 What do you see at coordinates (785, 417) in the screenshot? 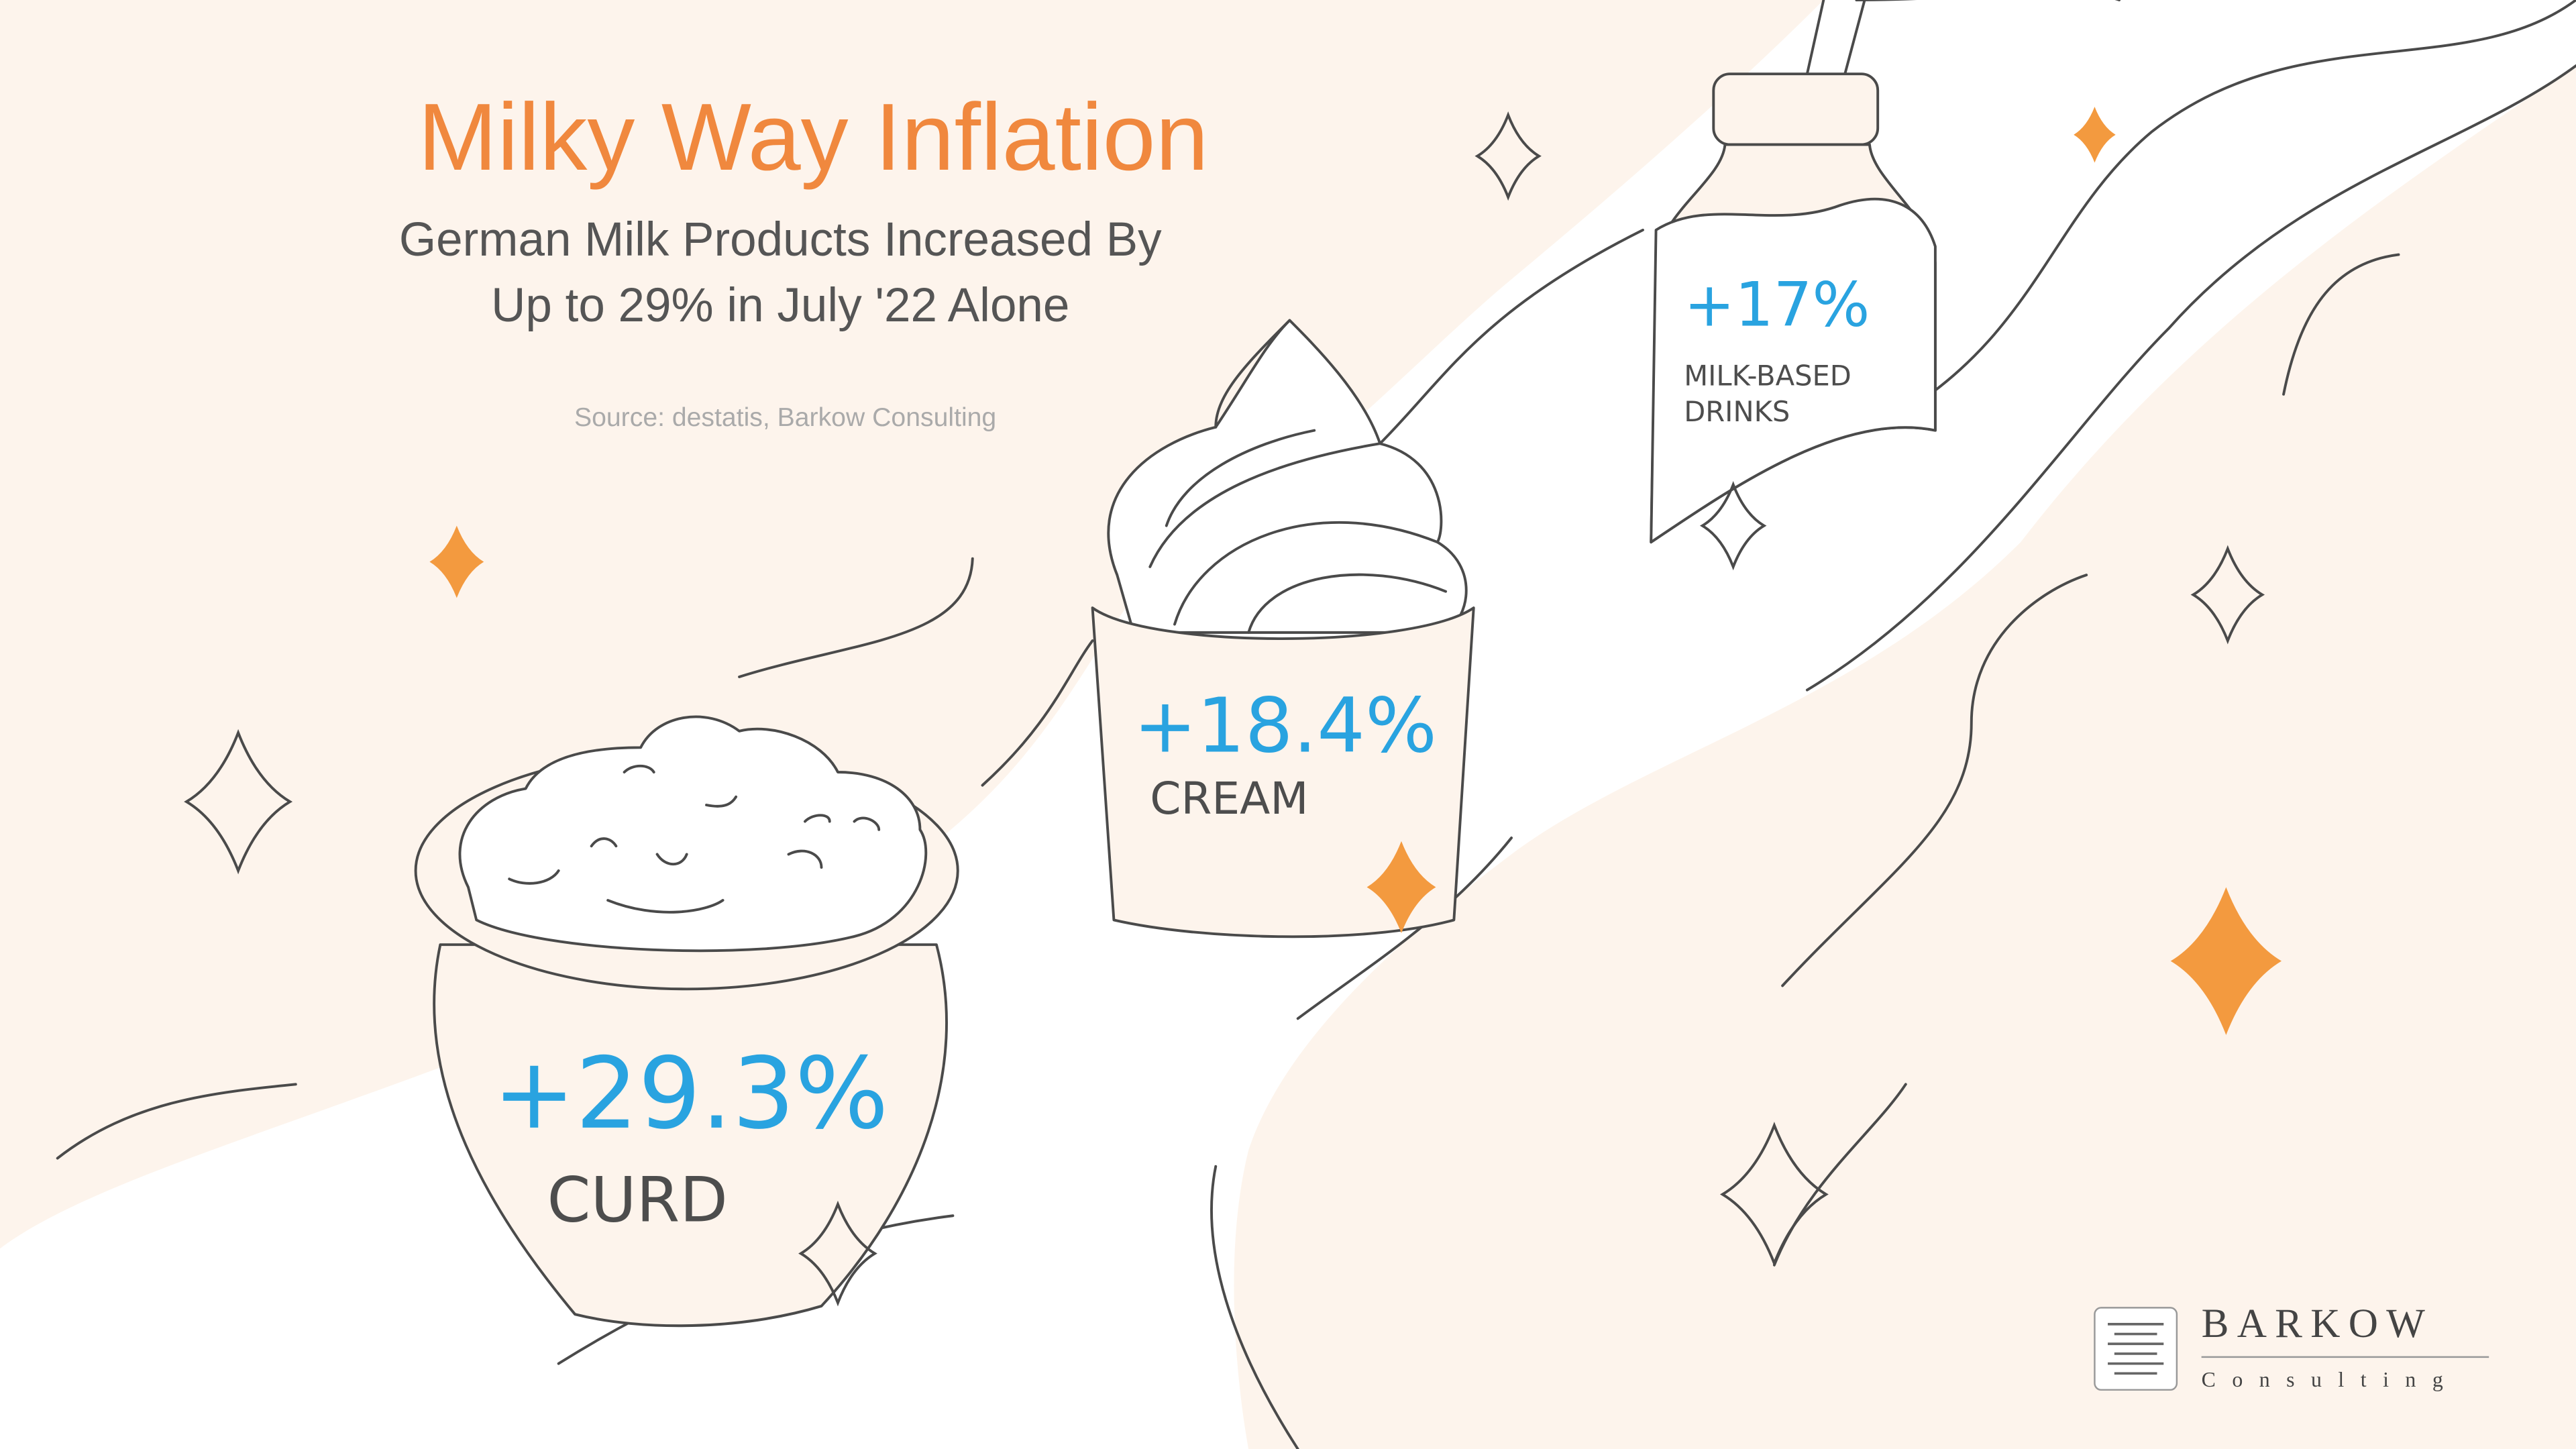
I see `source: Source: destatis, Barkow Consulting` at bounding box center [785, 417].